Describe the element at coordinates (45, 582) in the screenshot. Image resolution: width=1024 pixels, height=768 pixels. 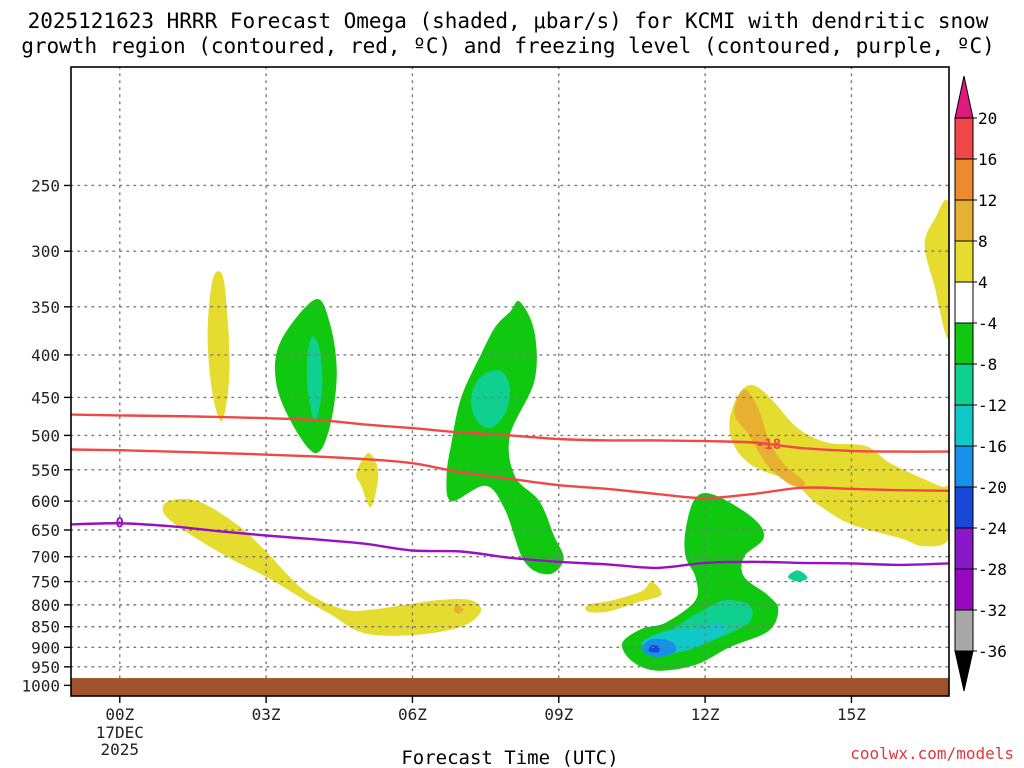
I see `y-tick-label-750: 750` at that location.